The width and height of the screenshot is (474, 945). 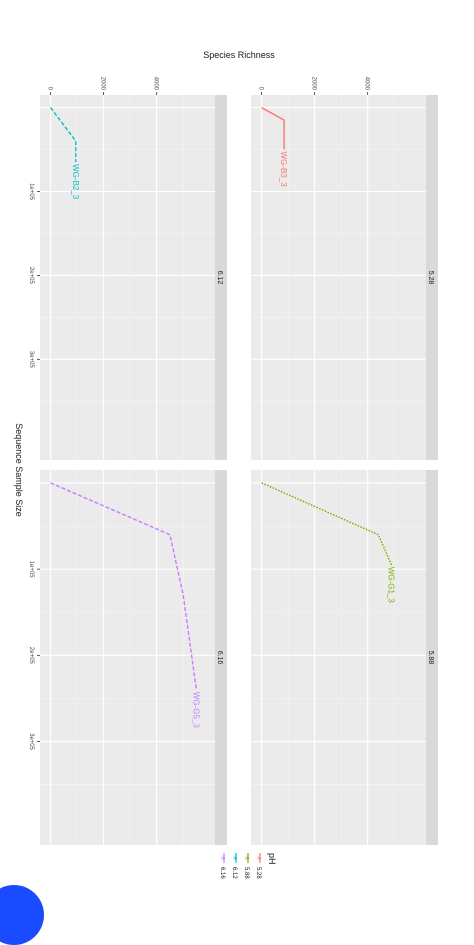 What do you see at coordinates (239, 55) in the screenshot?
I see `y-axis-title: Species Richness` at bounding box center [239, 55].